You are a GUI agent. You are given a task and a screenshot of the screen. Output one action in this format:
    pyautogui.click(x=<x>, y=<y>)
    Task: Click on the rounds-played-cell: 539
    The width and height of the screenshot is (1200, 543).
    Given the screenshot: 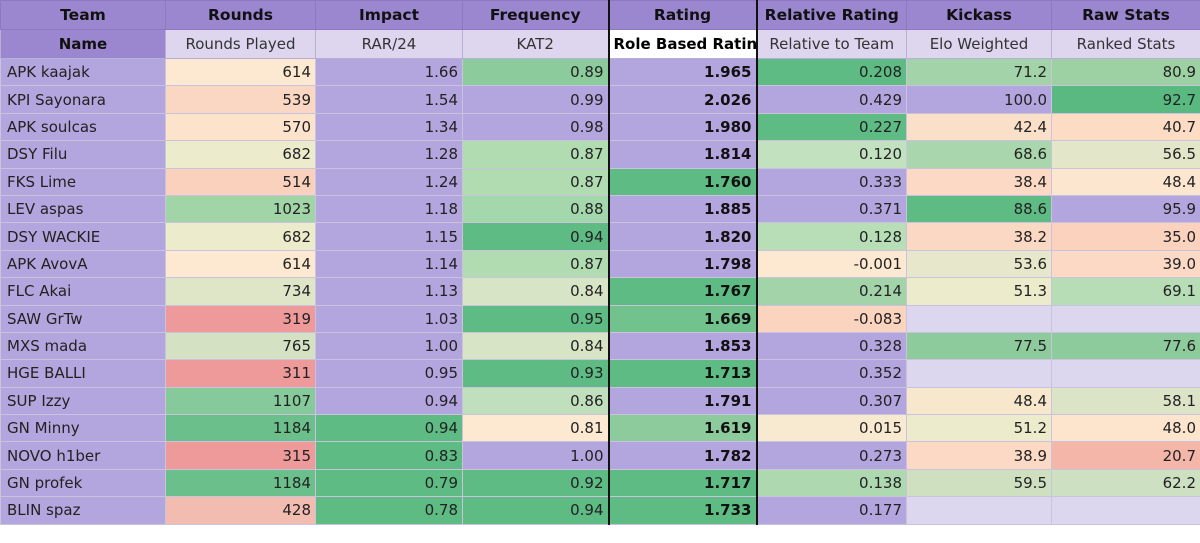 What is the action you would take?
    pyautogui.click(x=240, y=99)
    